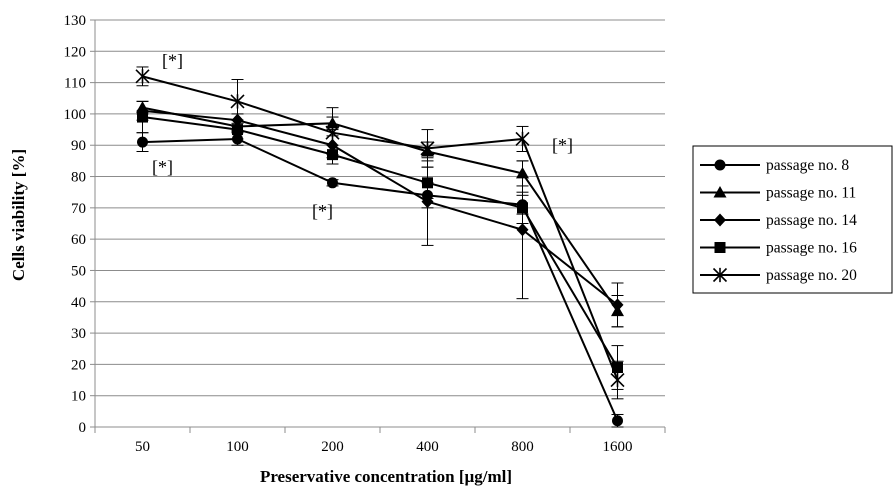  I want to click on y-tick-label: 20, so click(78, 365).